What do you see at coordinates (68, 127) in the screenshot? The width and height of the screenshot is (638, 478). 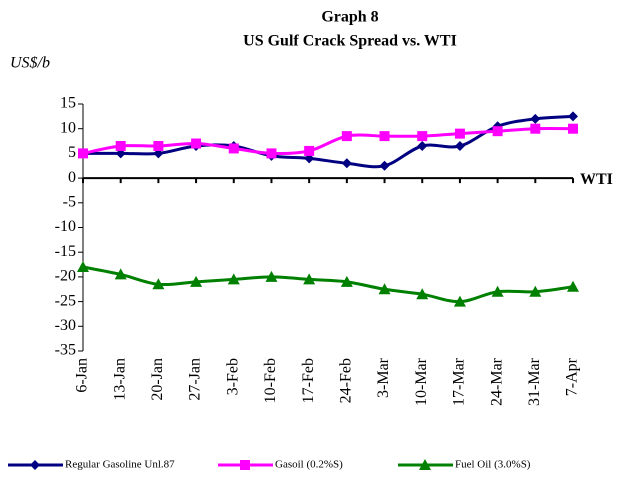 I see `y-tick-label: 10` at bounding box center [68, 127].